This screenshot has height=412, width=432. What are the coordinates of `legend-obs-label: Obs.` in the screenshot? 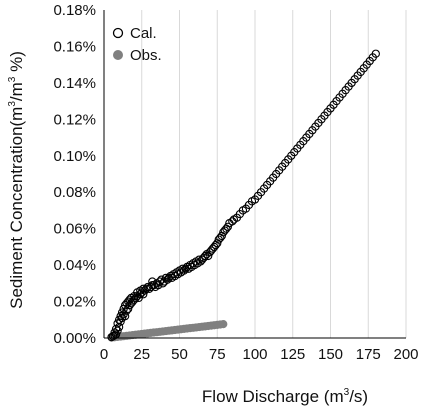 It's located at (146, 55).